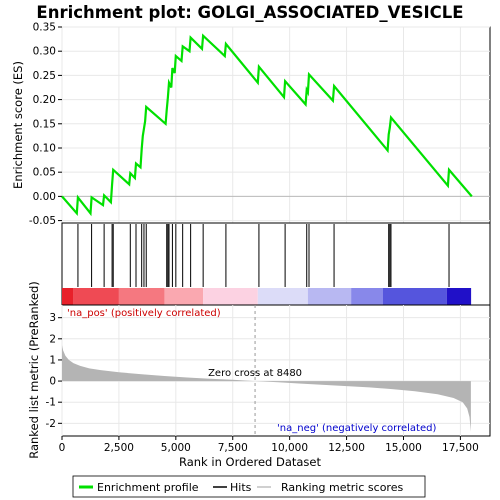 The width and height of the screenshot is (500, 500). What do you see at coordinates (44, 148) in the screenshot?
I see `es-y-tick-label: 0.10` at bounding box center [44, 148].